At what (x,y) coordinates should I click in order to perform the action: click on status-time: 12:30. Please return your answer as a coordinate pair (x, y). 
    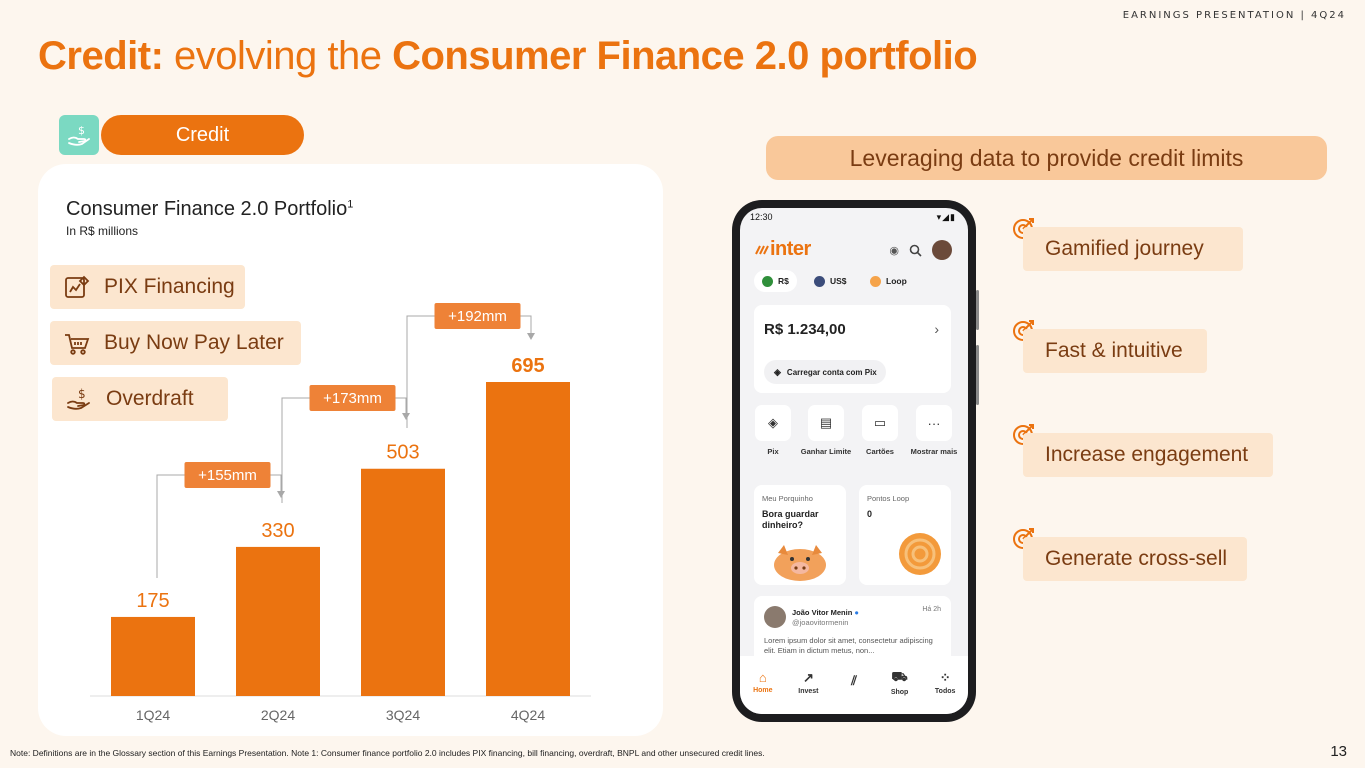
    Looking at the image, I should click on (761, 217).